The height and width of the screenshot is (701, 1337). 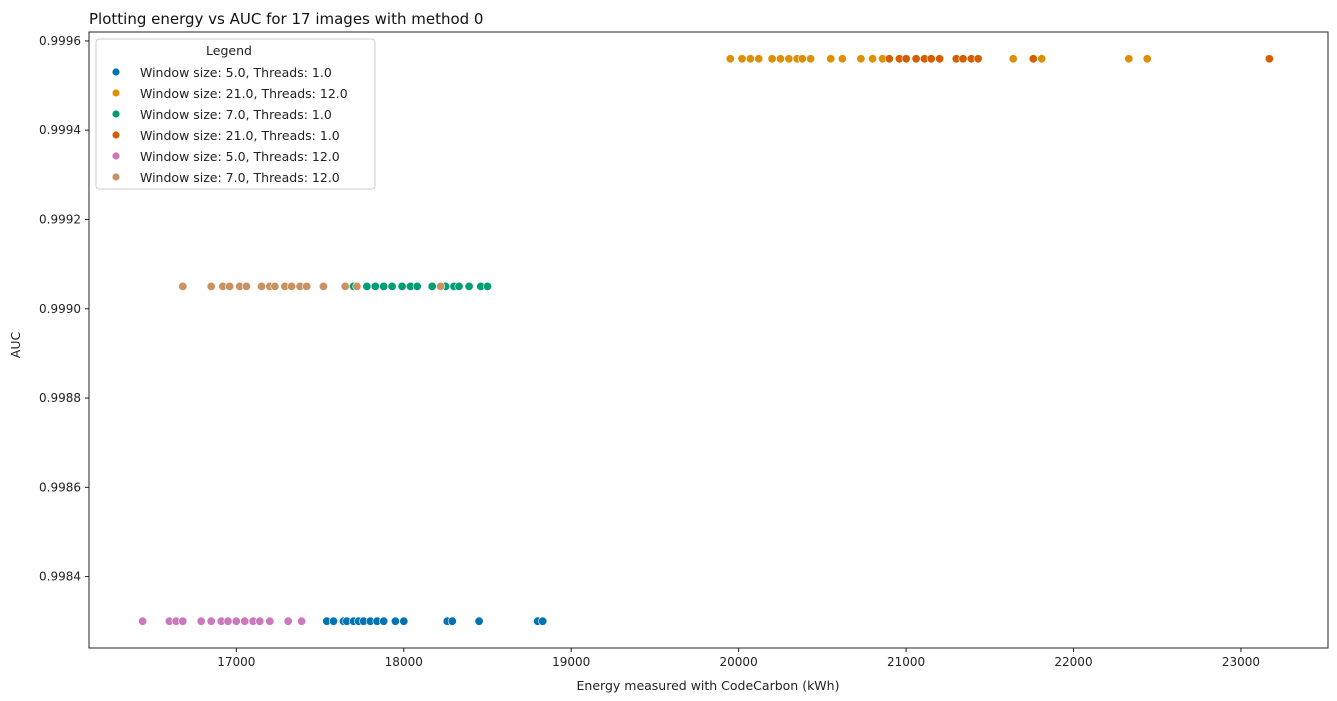 I want to click on legend-entry-label: Window size: 21.0, Threads: 1.0, so click(x=240, y=135).